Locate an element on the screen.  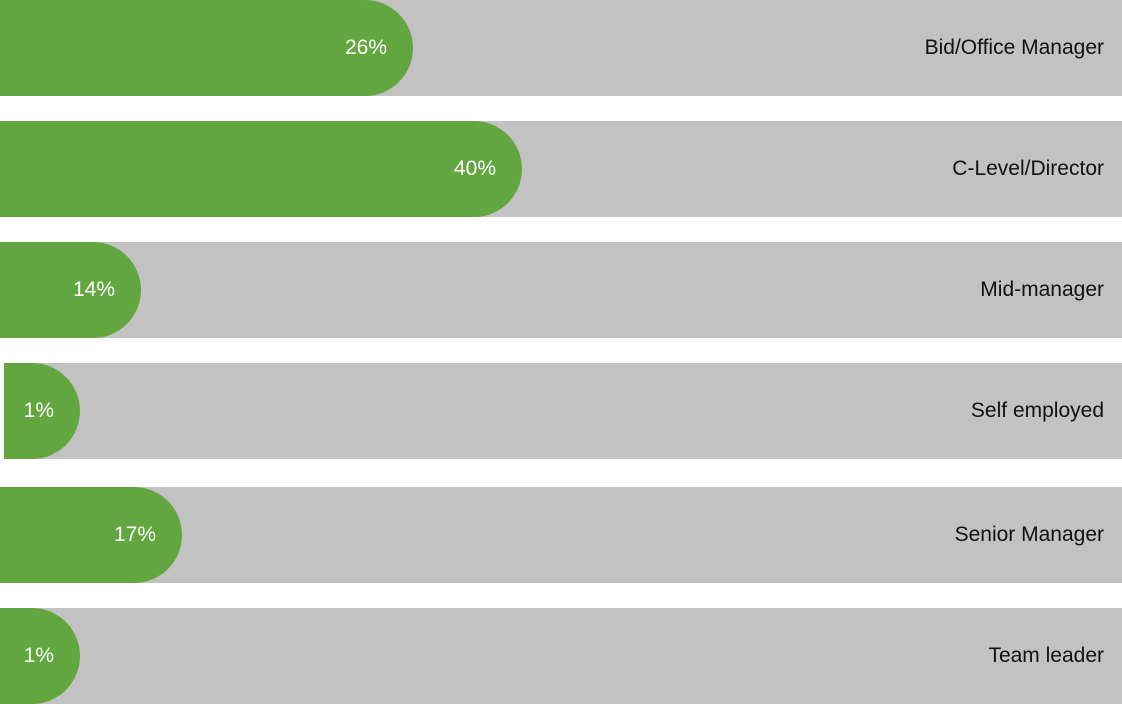
bar-category-label: Senior Manager is located at coordinates (1029, 534).